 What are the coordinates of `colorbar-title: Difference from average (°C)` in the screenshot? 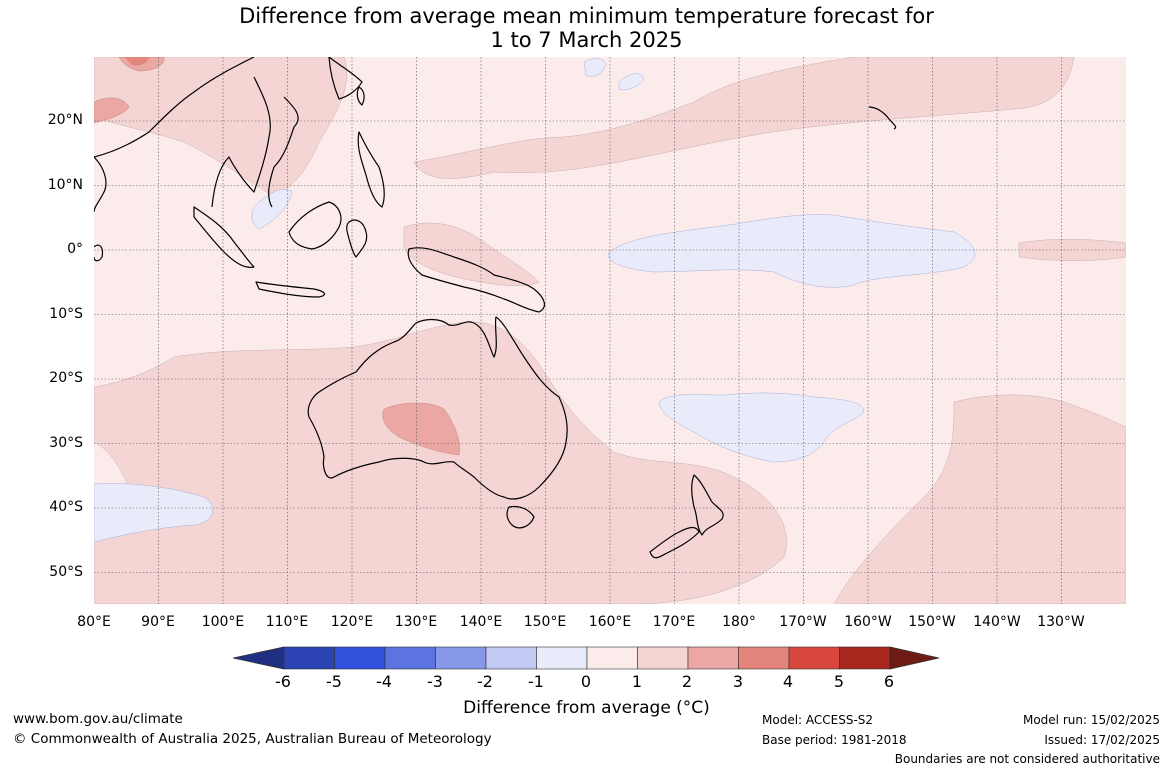 It's located at (586, 708).